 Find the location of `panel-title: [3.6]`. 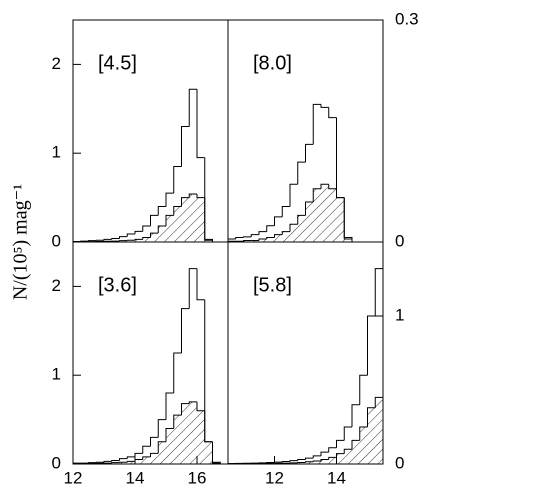

panel-title: [3.6] is located at coordinates (117, 285).